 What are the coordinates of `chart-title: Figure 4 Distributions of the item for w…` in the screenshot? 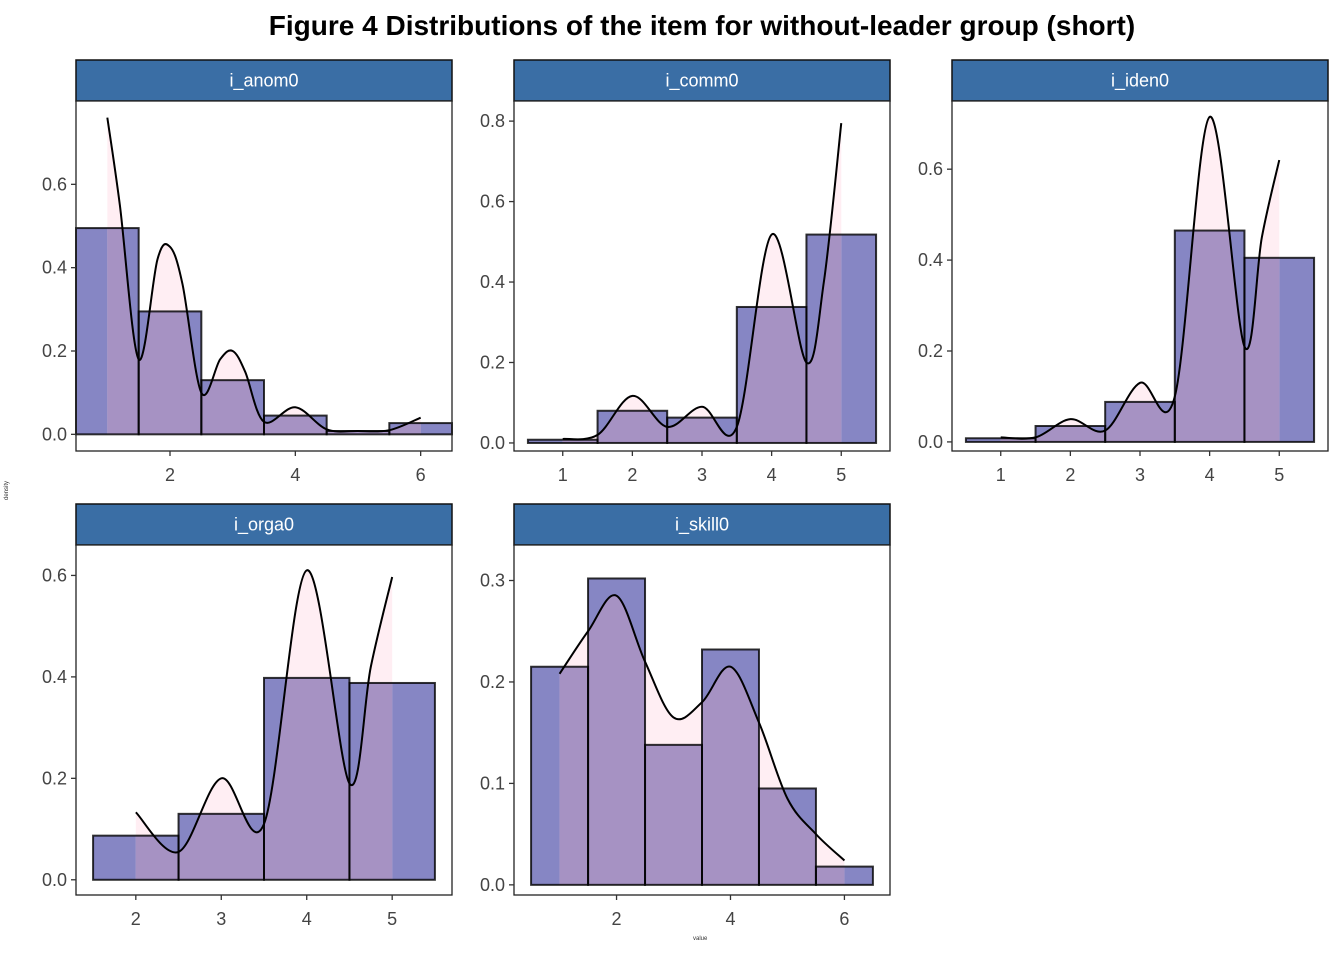 It's located at (702, 25).